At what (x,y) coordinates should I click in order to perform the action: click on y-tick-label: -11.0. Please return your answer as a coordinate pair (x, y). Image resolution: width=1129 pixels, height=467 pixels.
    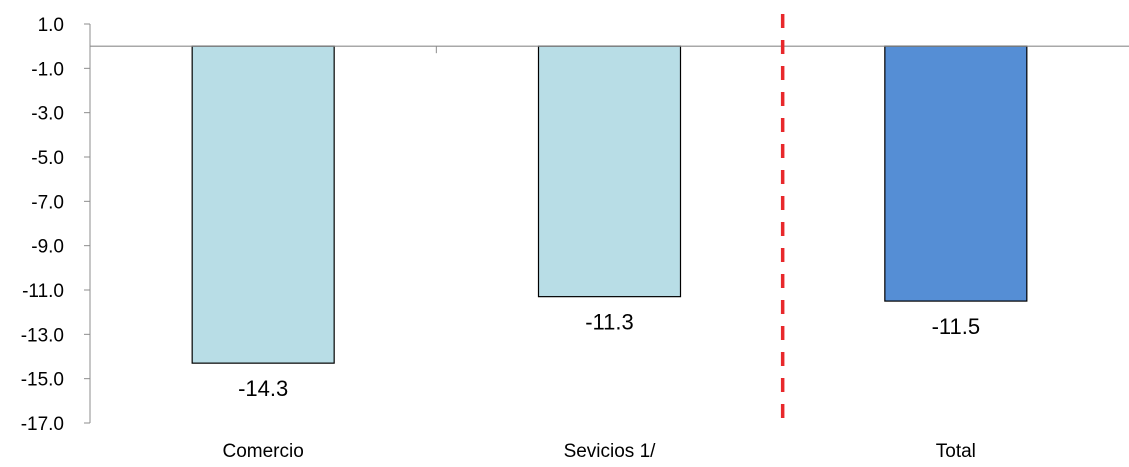
    Looking at the image, I should click on (43, 291).